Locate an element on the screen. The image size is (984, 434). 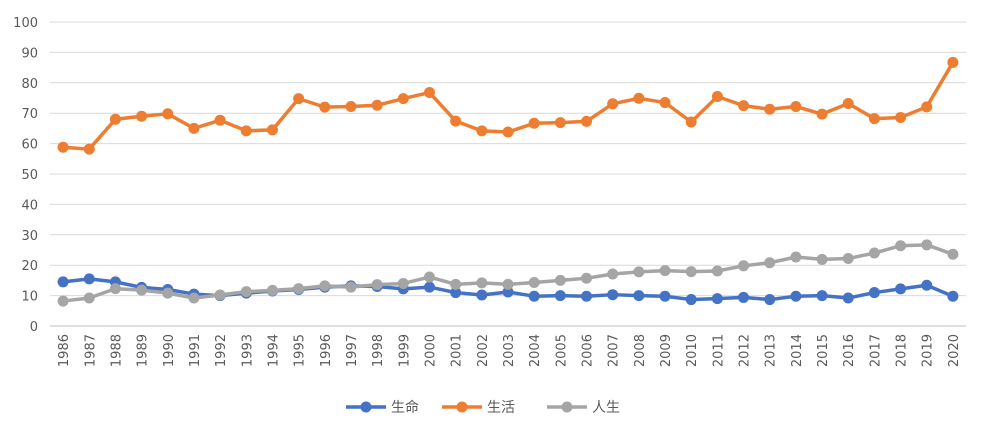
y-tick-label: 20 is located at coordinates (29, 266).